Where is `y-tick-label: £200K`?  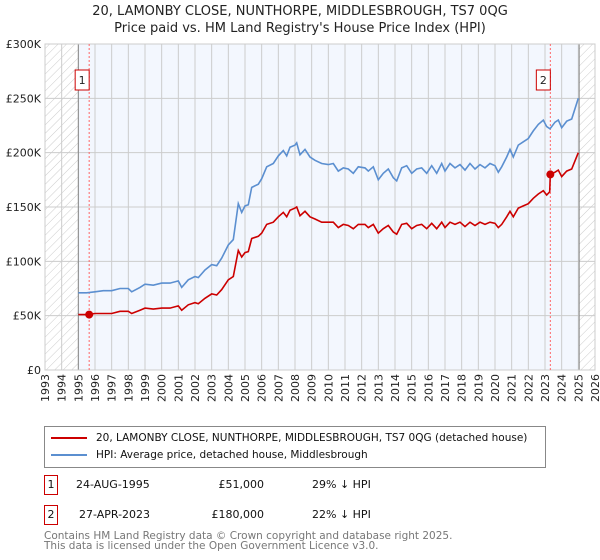
y-tick-label: £200K is located at coordinates (24, 153).